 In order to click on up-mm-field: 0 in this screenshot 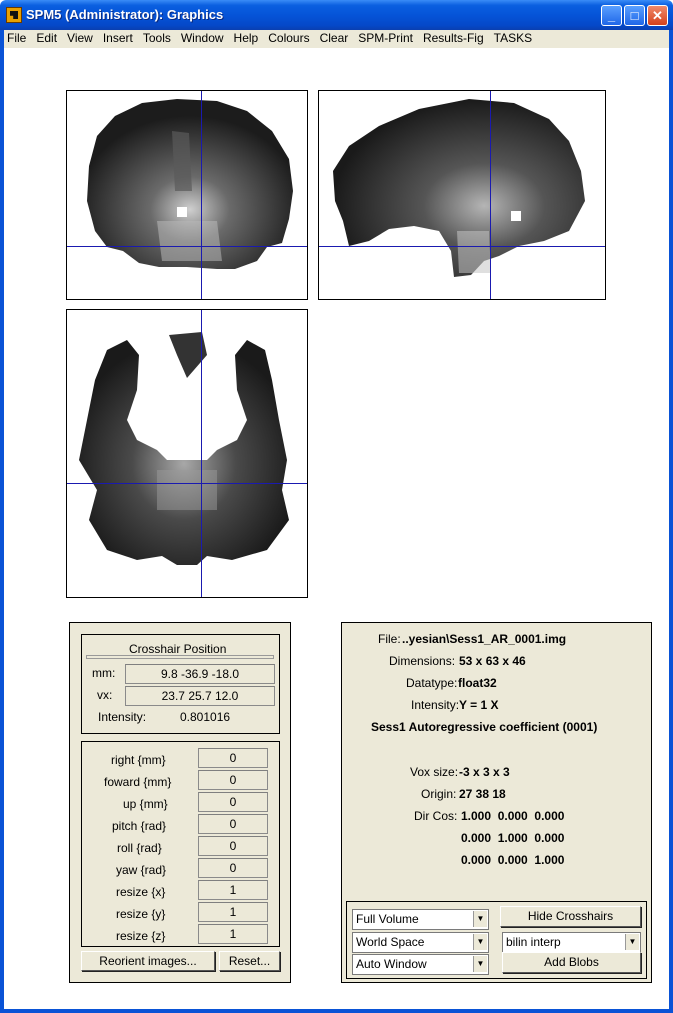, I will do `click(233, 802)`.